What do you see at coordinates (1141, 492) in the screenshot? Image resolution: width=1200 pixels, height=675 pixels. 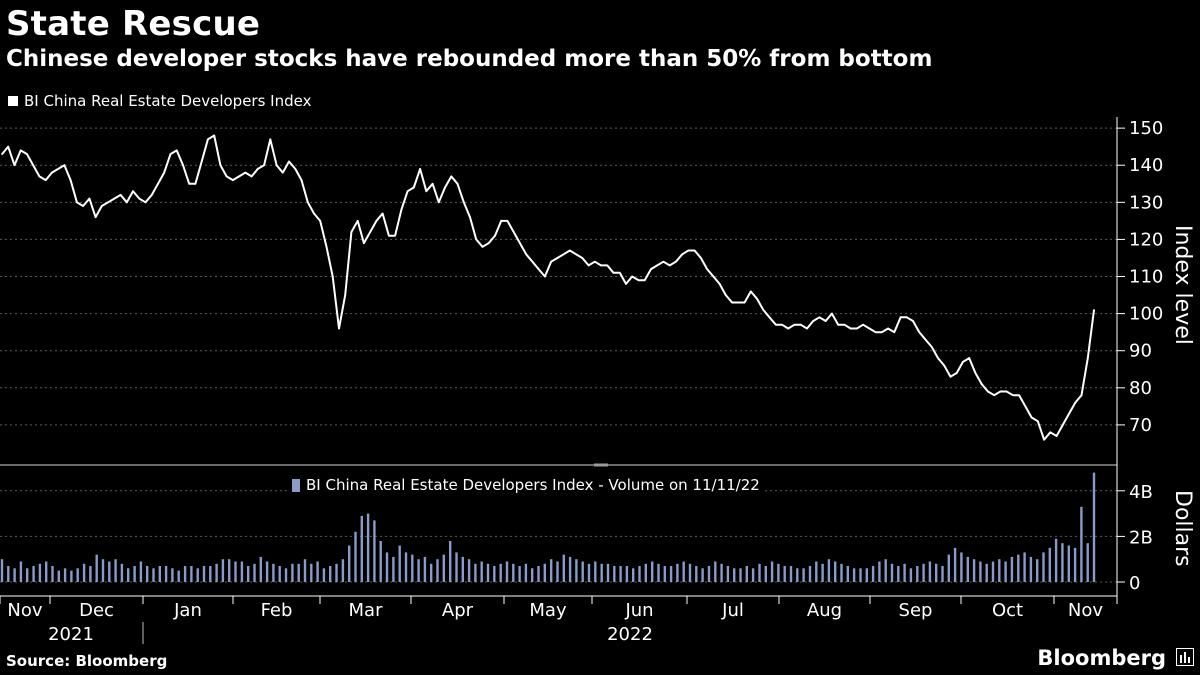 I see `volume-tick-label: 4B` at bounding box center [1141, 492].